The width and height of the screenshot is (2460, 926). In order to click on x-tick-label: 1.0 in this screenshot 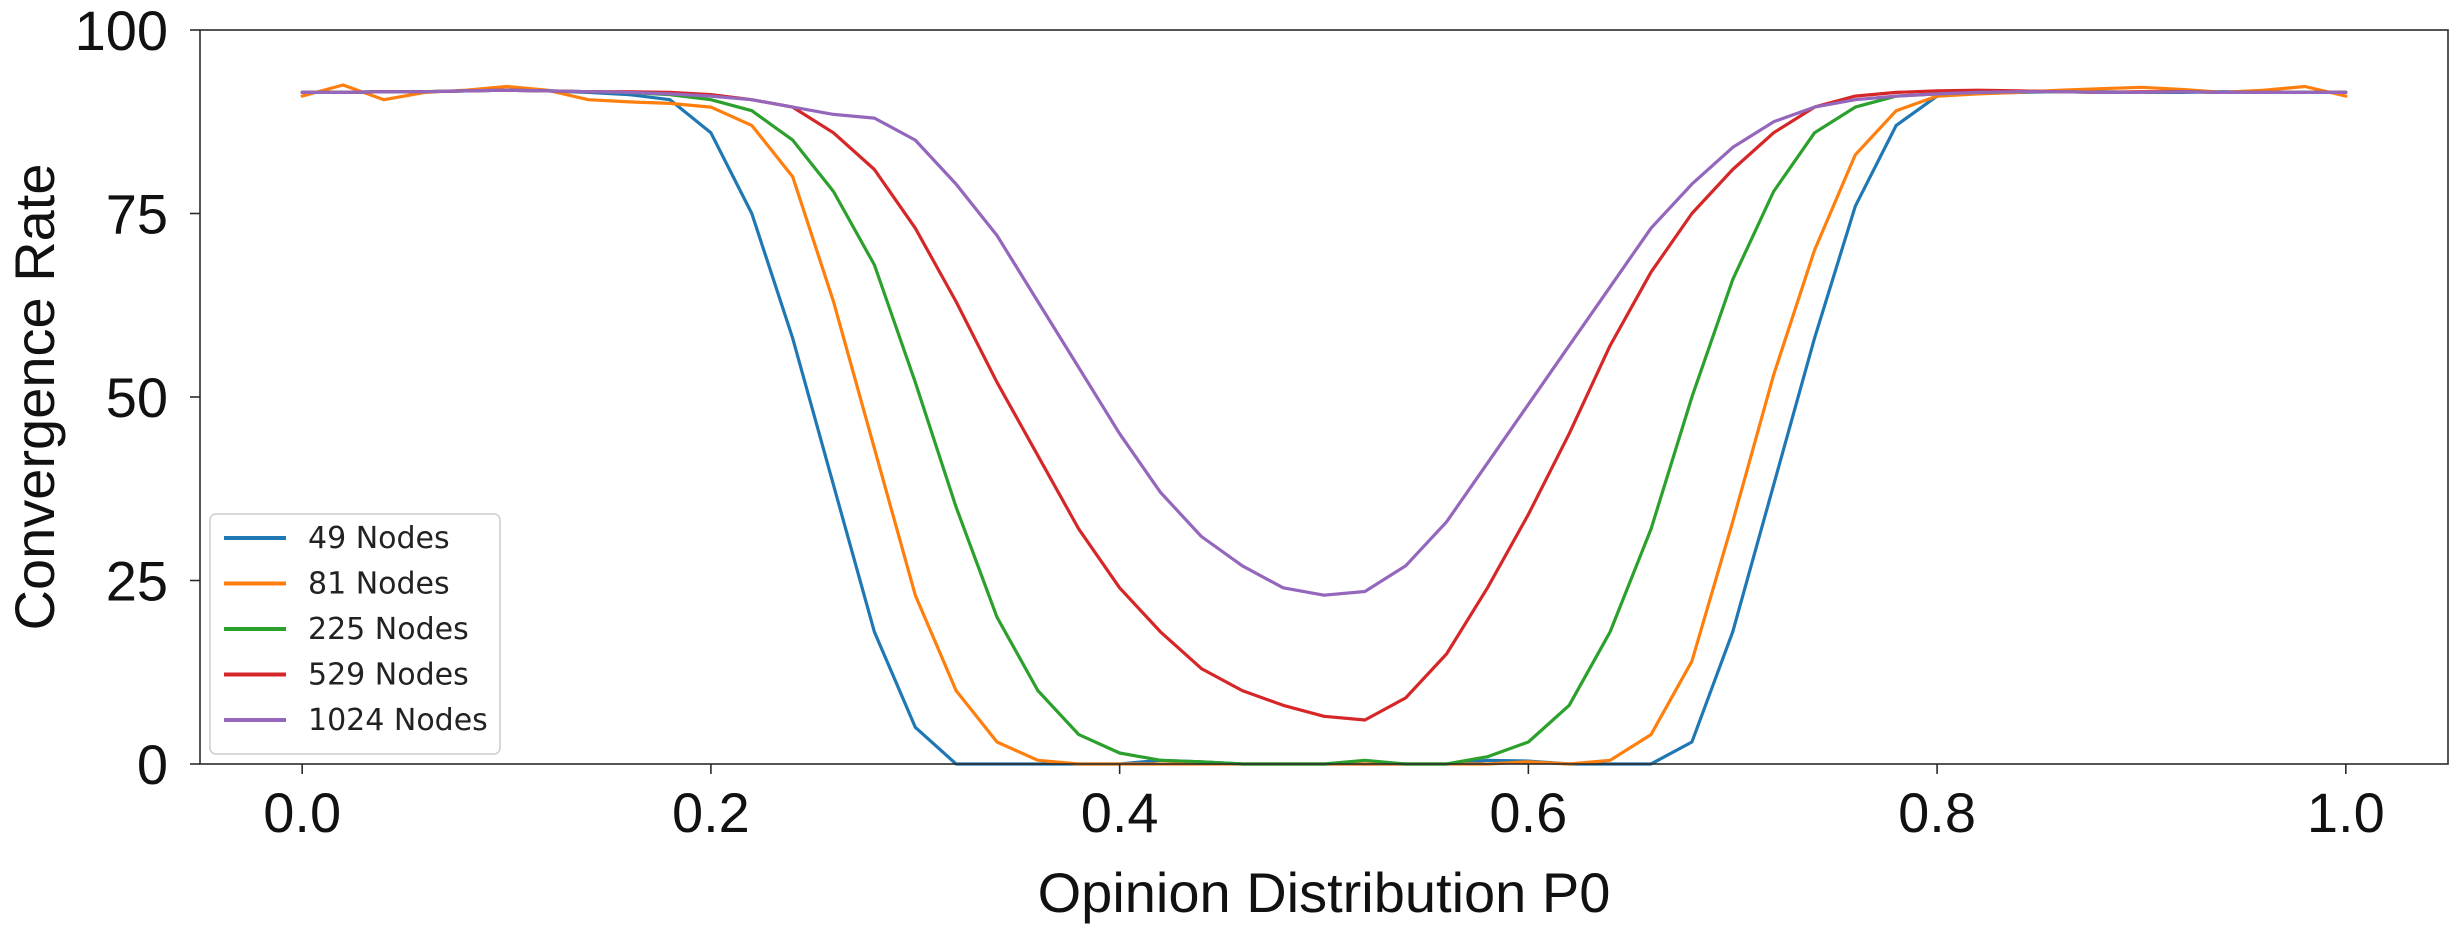, I will do `click(2346, 812)`.